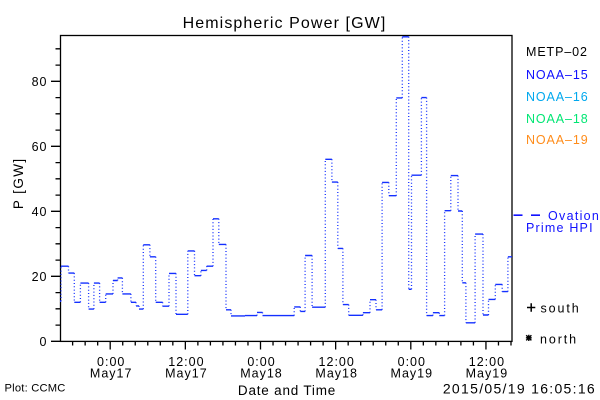  What do you see at coordinates (519, 389) in the screenshot?
I see `svg-text: 2015/05/19 16:05:16` at bounding box center [519, 389].